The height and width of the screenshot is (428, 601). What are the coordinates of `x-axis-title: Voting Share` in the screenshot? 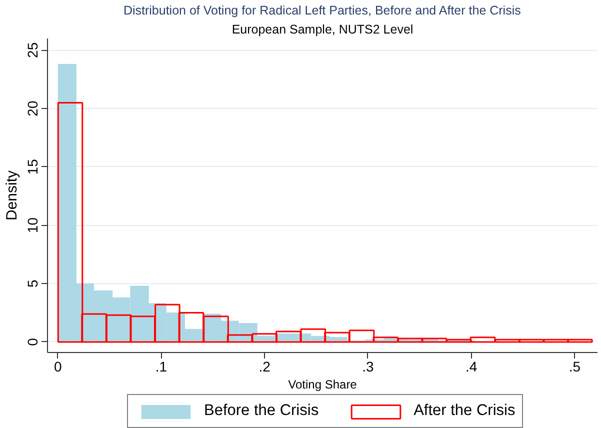 It's located at (323, 385).